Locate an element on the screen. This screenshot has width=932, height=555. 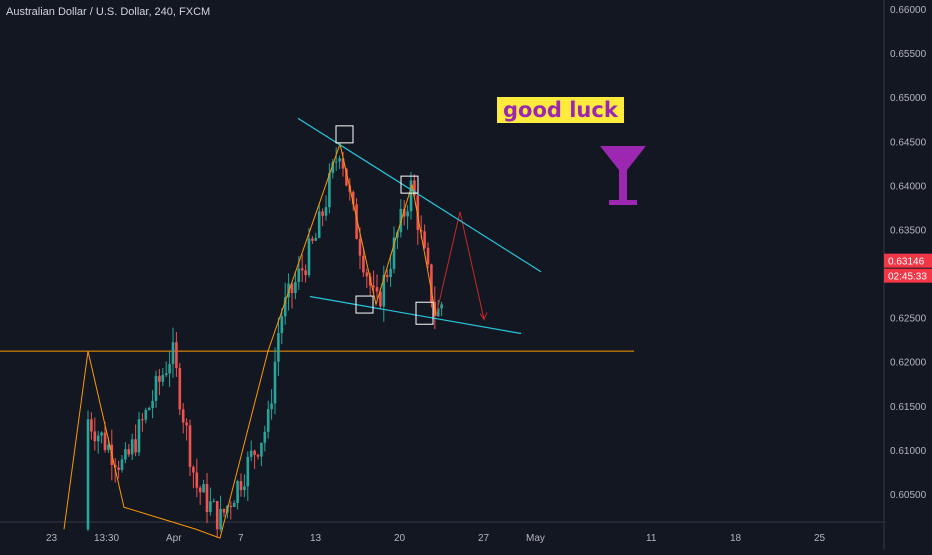
y-tick-label: 0.64500 is located at coordinates (908, 142).